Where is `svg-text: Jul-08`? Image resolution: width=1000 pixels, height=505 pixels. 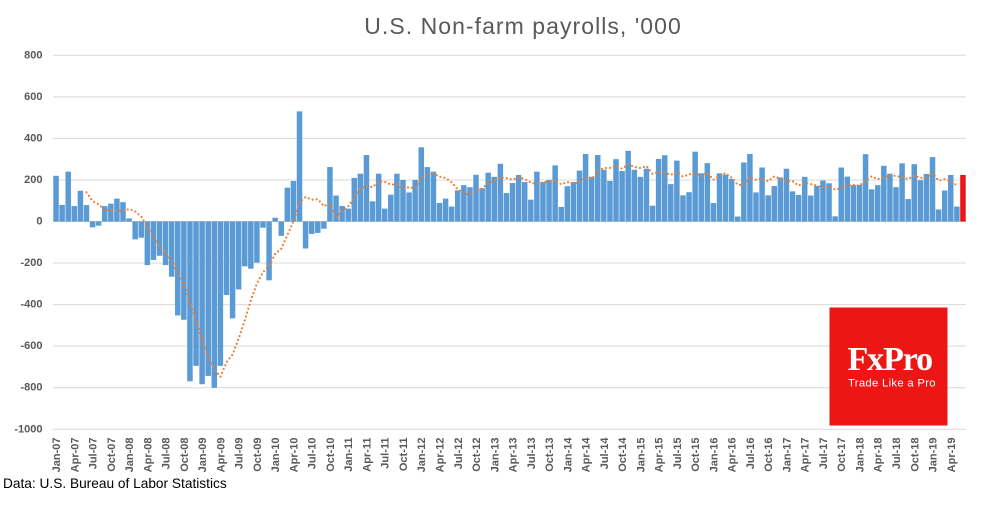 svg-text: Jul-08 is located at coordinates (167, 454).